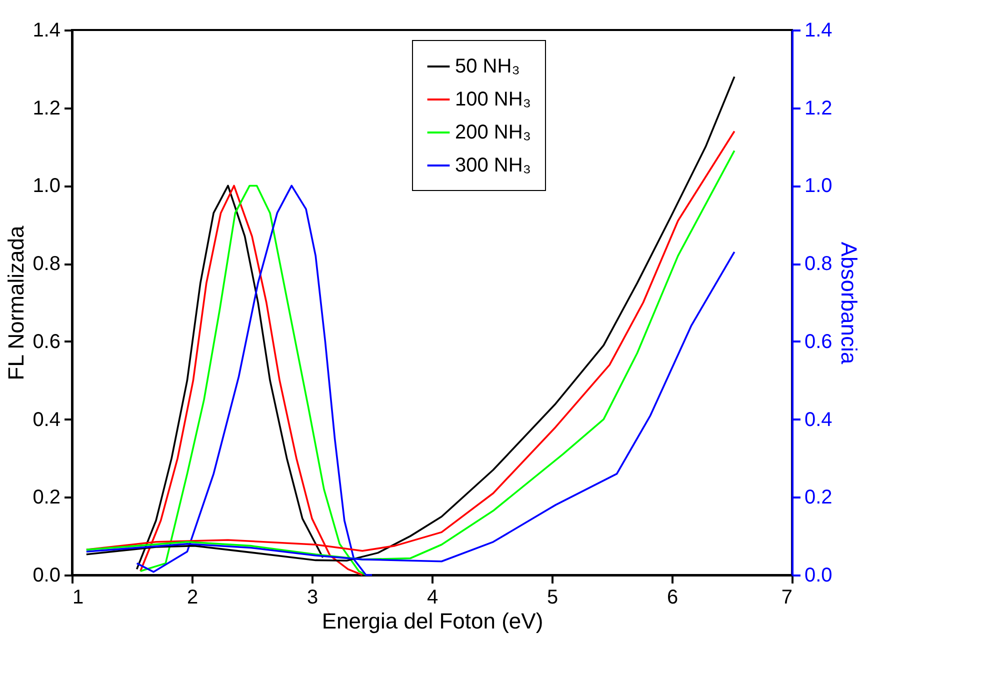 The height and width of the screenshot is (679, 983). I want to click on y2-tick-label: 0.8, so click(818, 264).